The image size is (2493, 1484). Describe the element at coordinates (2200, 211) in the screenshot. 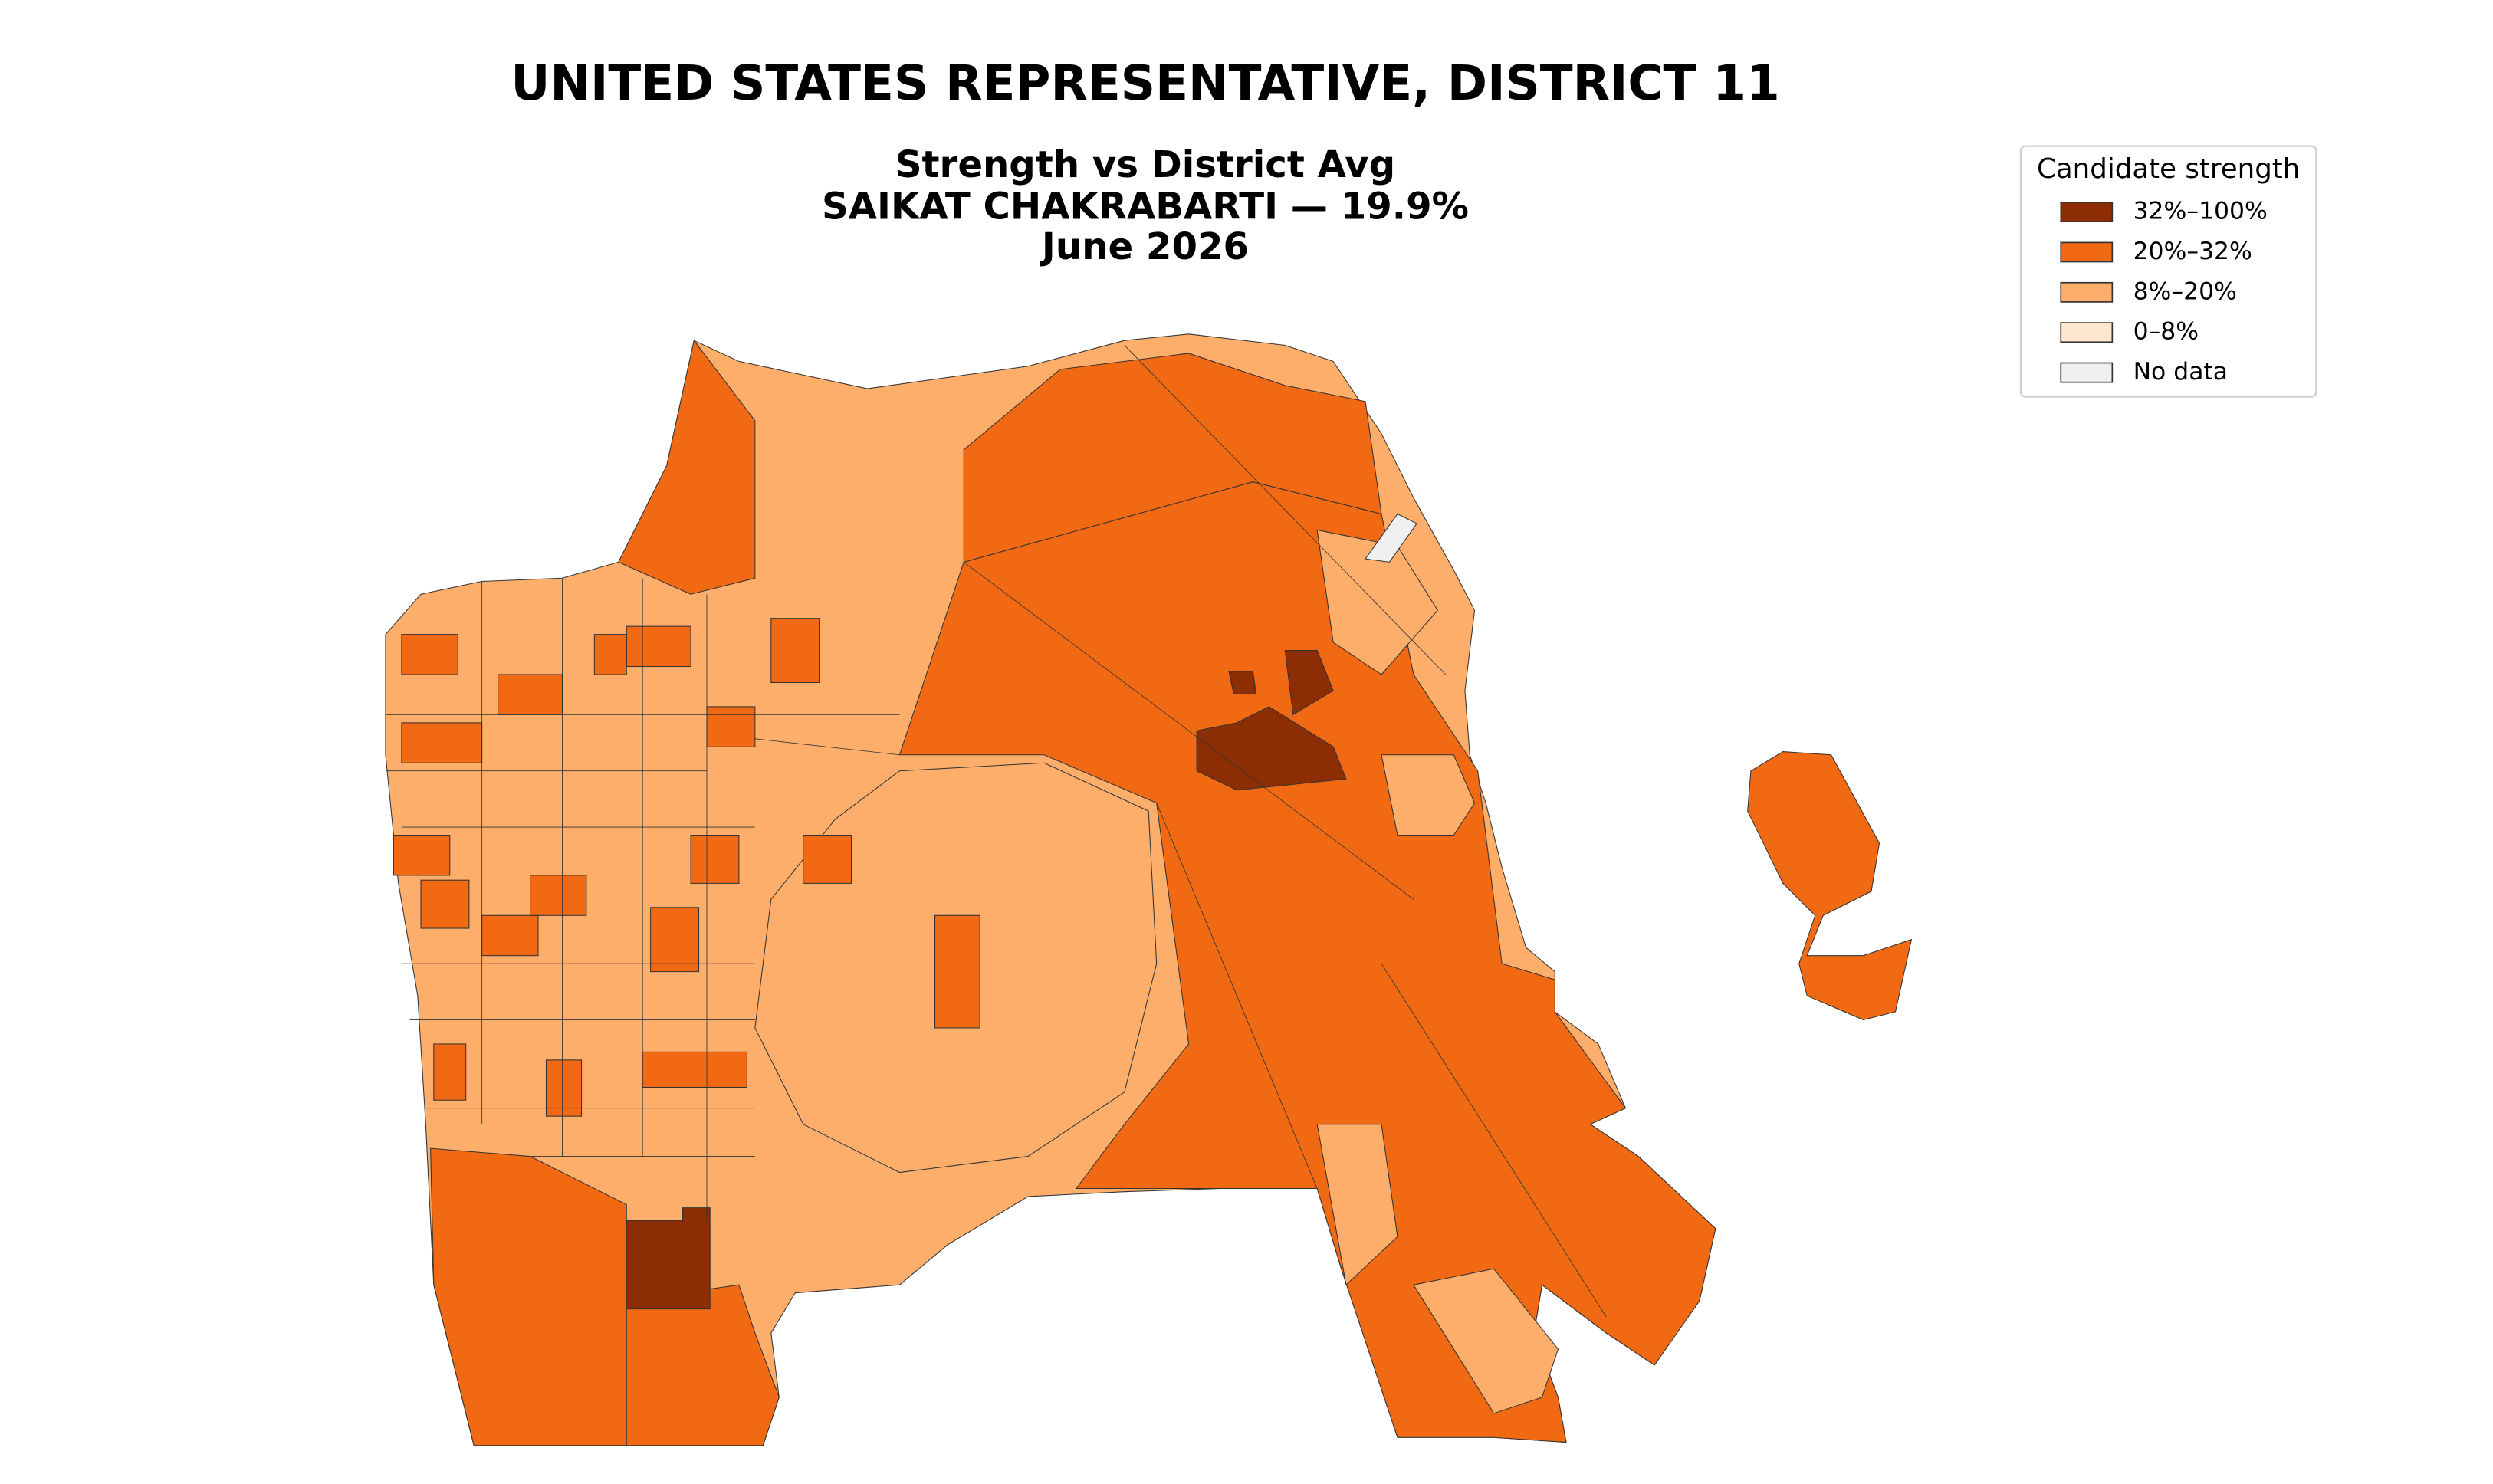

I see `legend-label: 32%–100%` at that location.